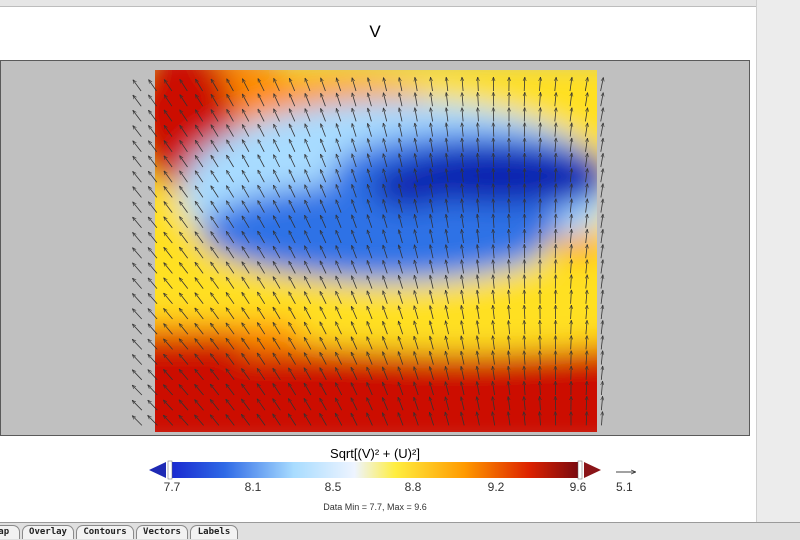 The width and height of the screenshot is (800, 540). Describe the element at coordinates (375, 507) in the screenshot. I see `data-min-max-label: Data Min = 7.7, Max = 9.6` at that location.